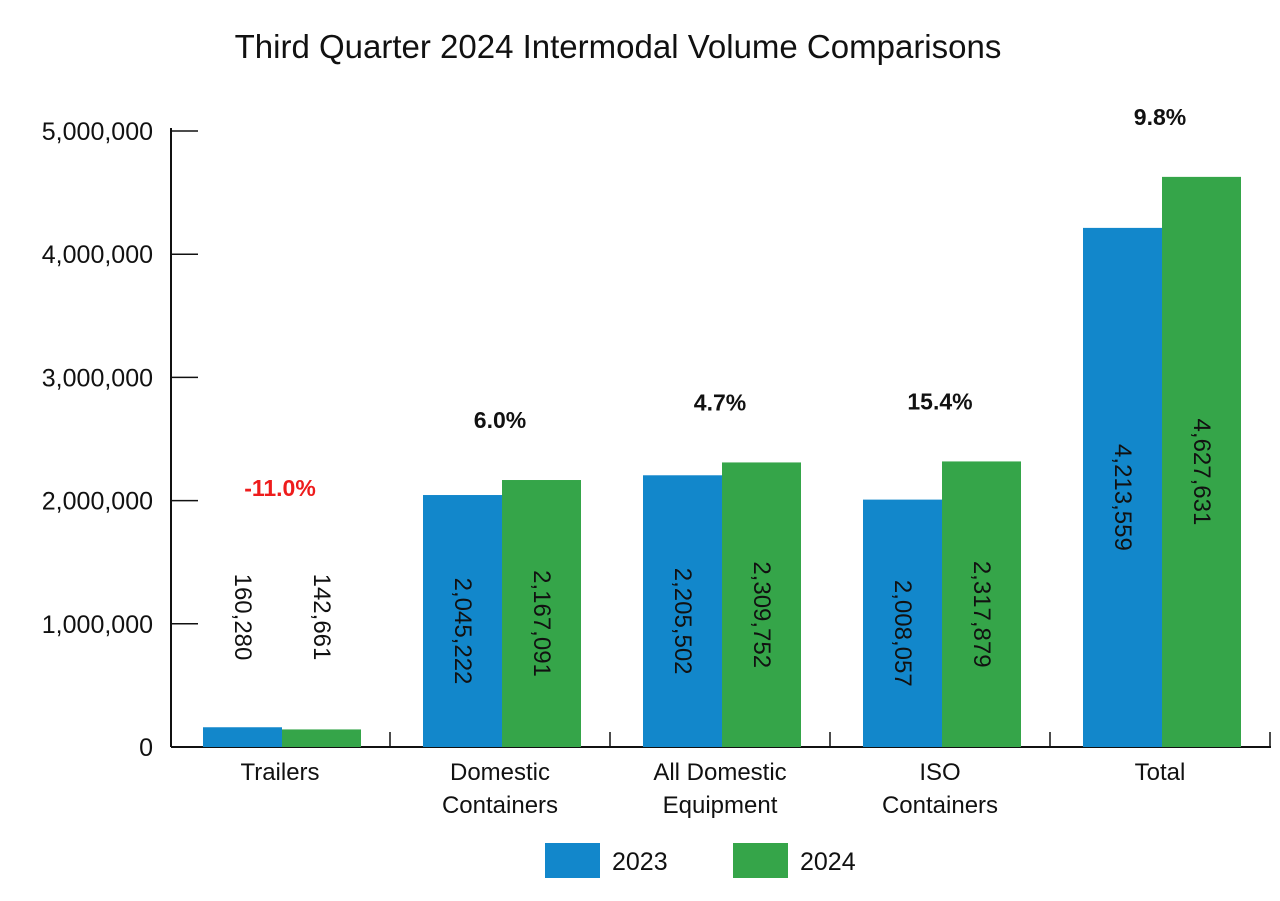 Image resolution: width=1280 pixels, height=901 pixels. Describe the element at coordinates (981, 614) in the screenshot. I see `value-label: 2,317,879` at that location.